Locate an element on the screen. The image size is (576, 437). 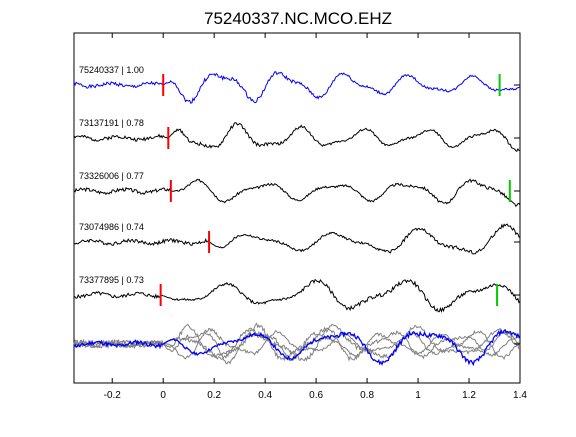
x-tick-label: 1 is located at coordinates (418, 395).